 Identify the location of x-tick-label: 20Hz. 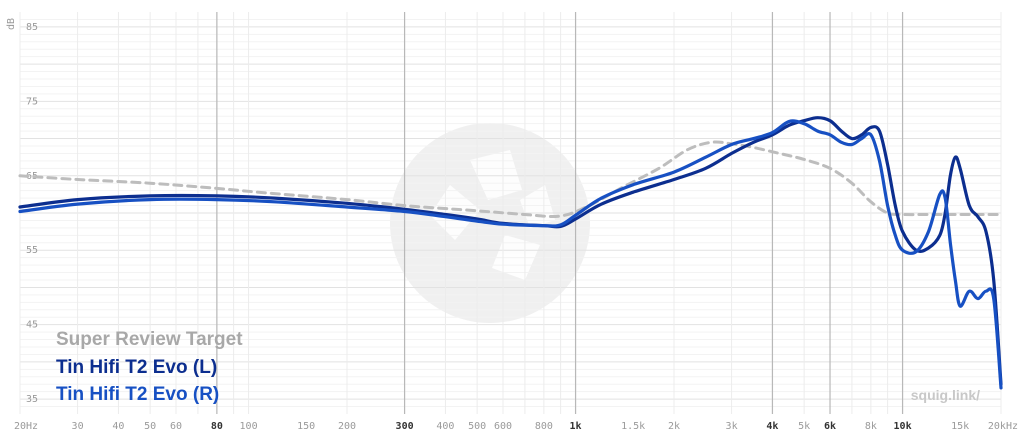
(26, 426).